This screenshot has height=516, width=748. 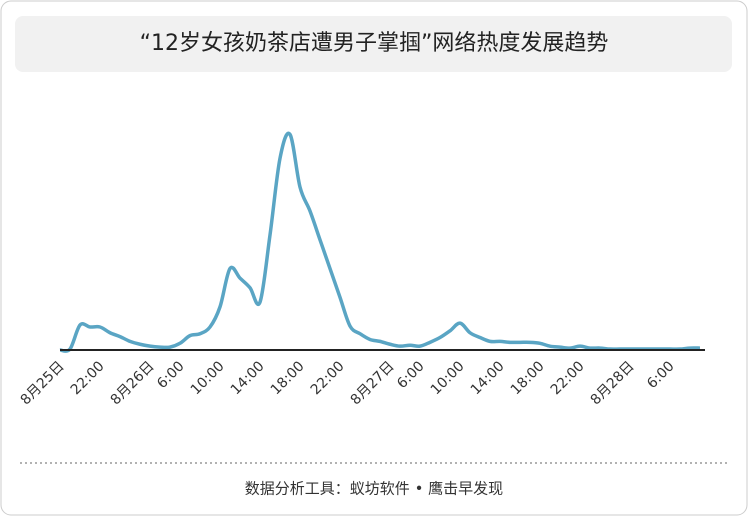 I want to click on chart-title: “12岁女孩奶茶店遭男子掌掴”网络热度发展趋势, so click(x=374, y=43).